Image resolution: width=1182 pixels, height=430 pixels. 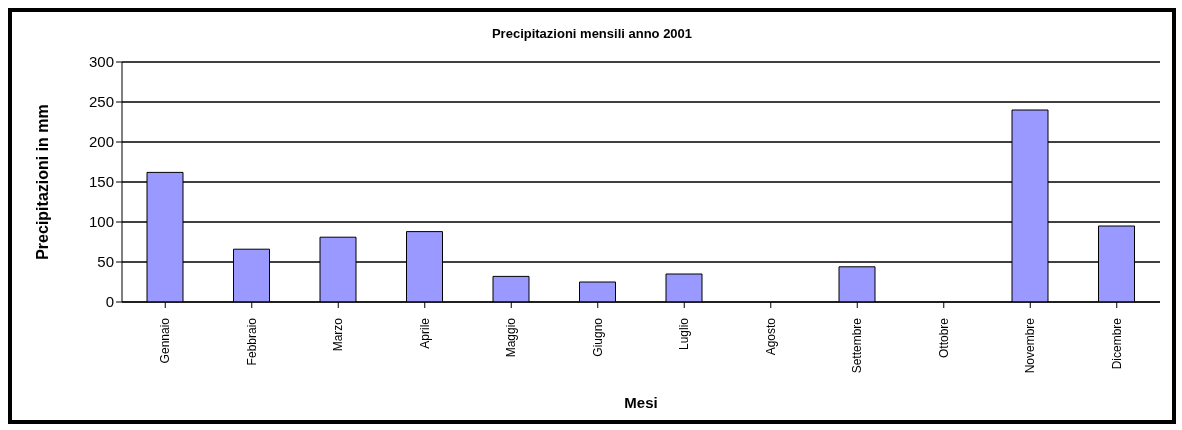 What do you see at coordinates (101, 62) in the screenshot?
I see `y-tick-label: 300` at bounding box center [101, 62].